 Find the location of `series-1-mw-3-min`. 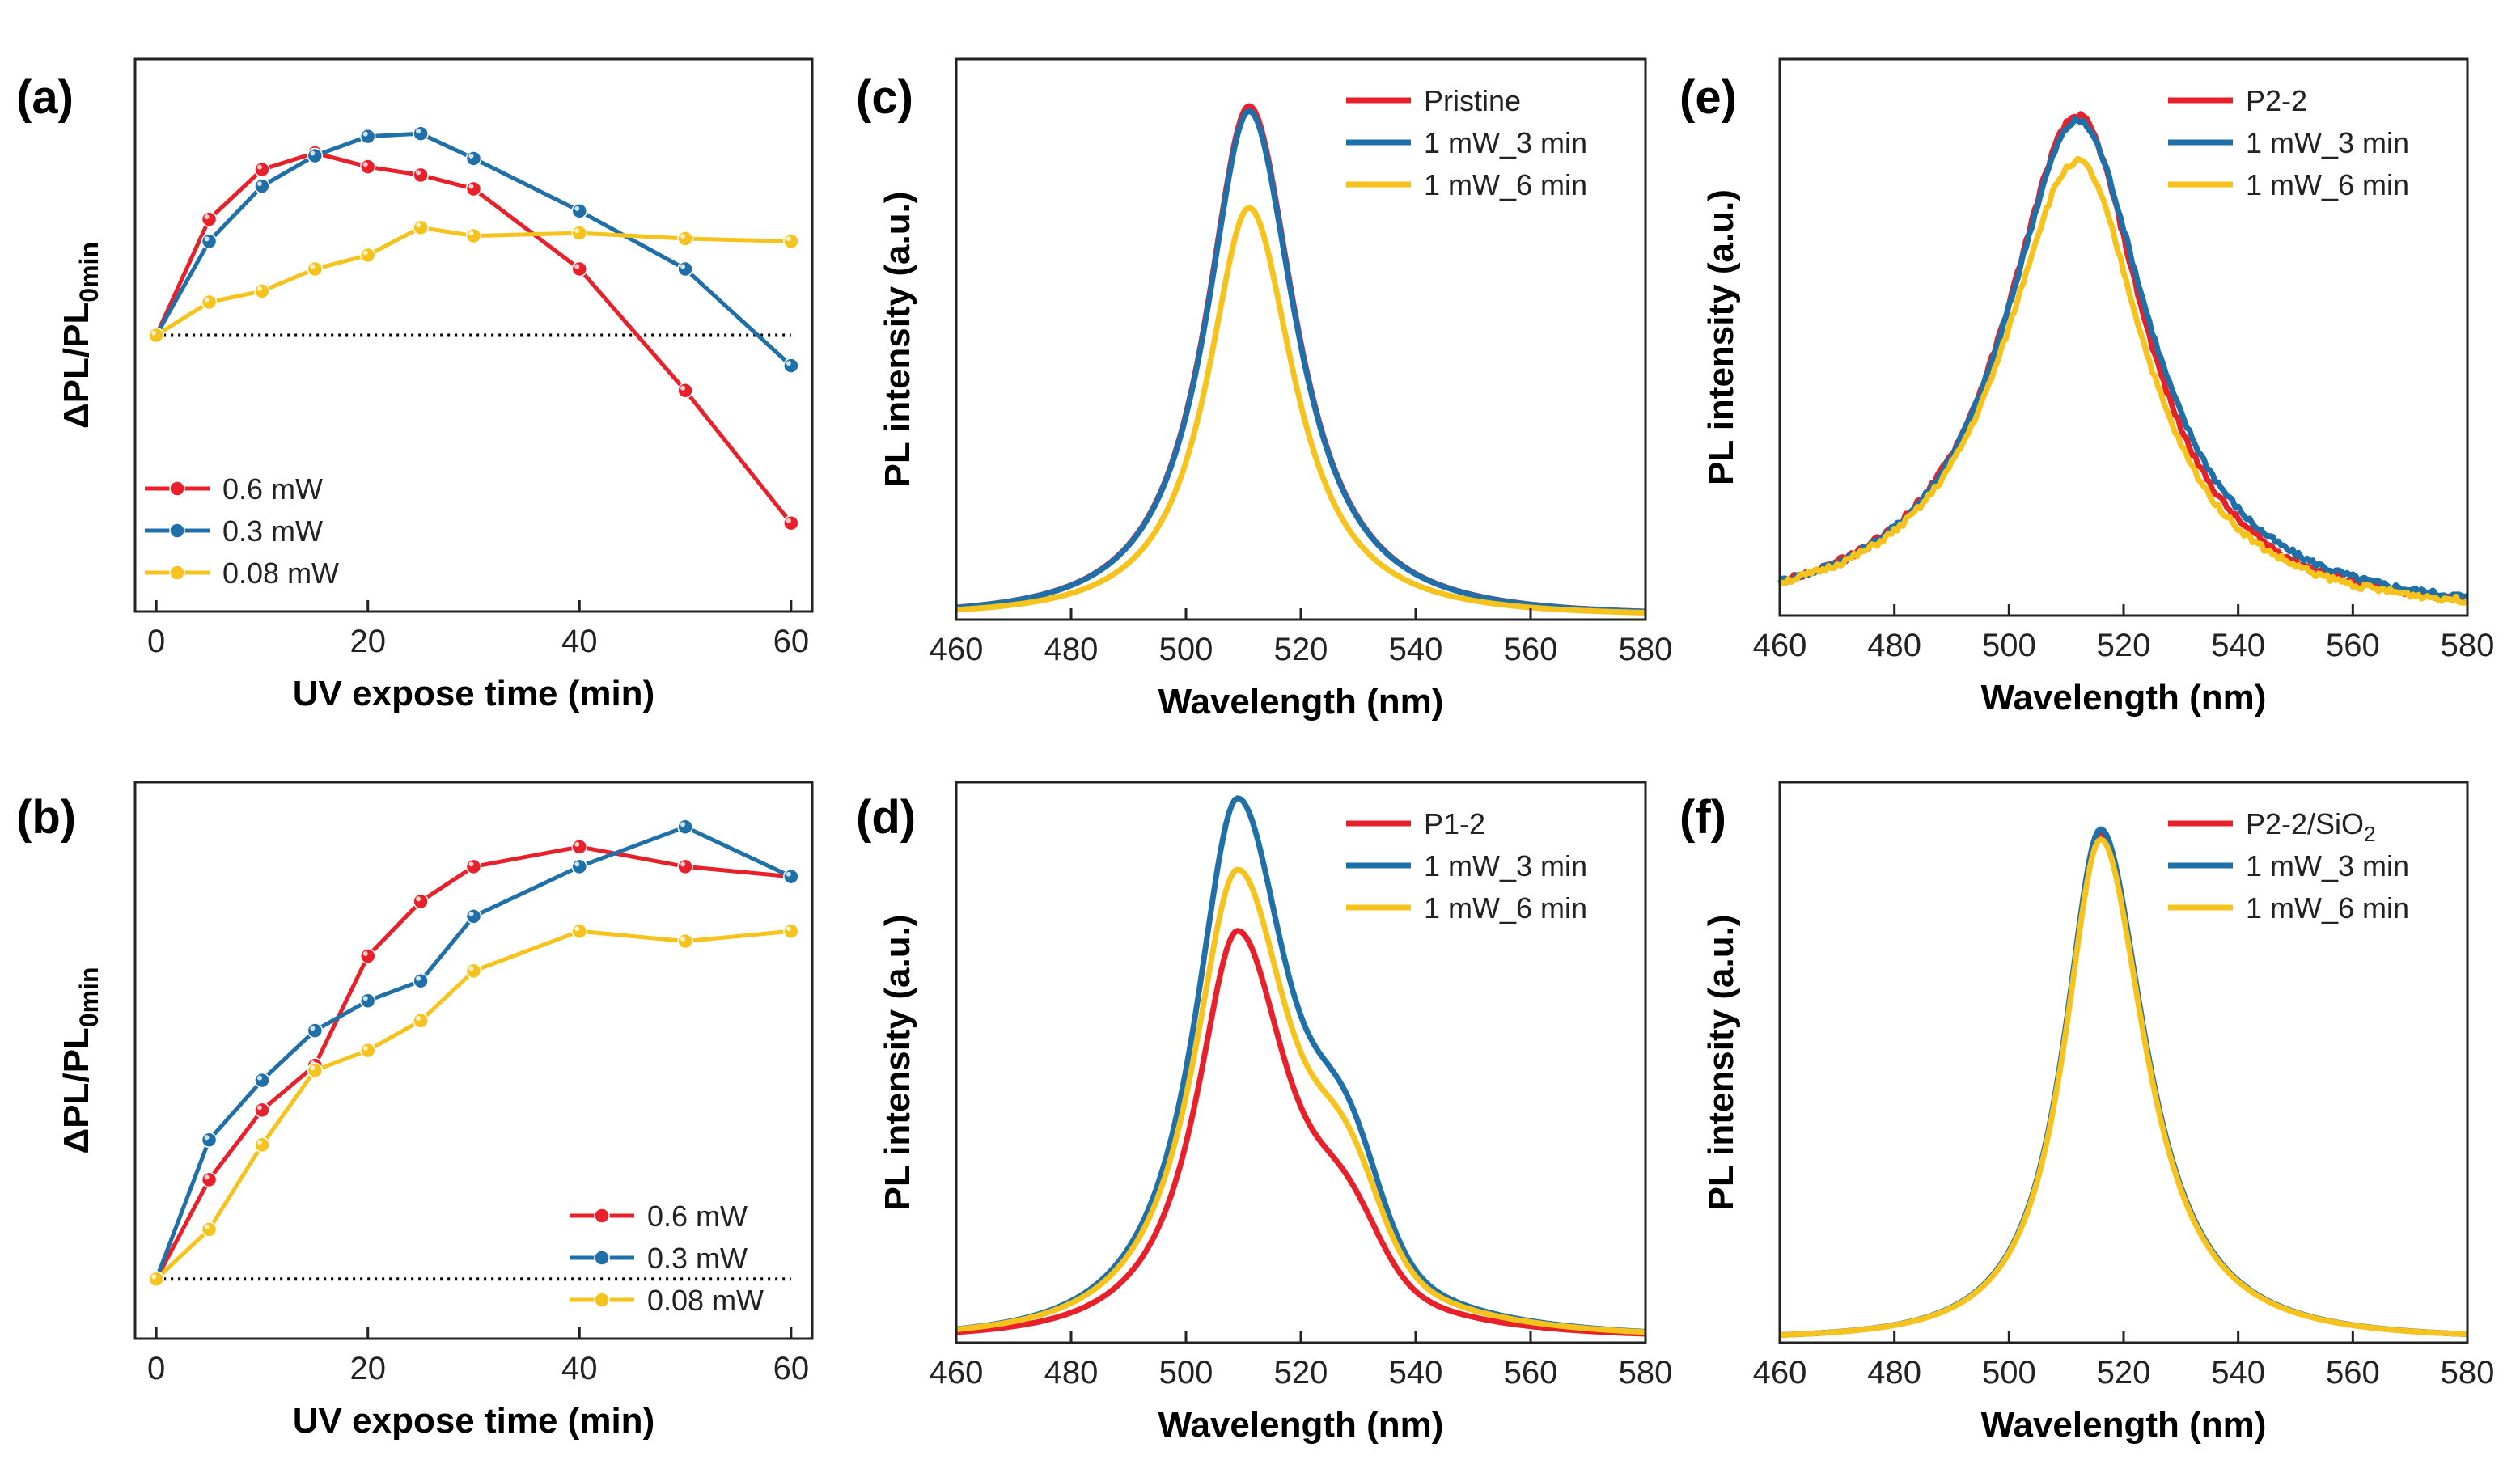

series-1-mw-3-min is located at coordinates (1300, 361).